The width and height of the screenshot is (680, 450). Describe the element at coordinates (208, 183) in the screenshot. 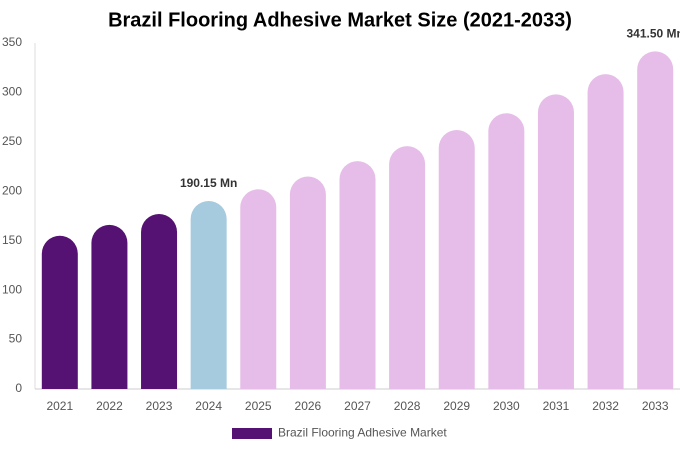

I see `value-label: 190.15 Mn` at that location.